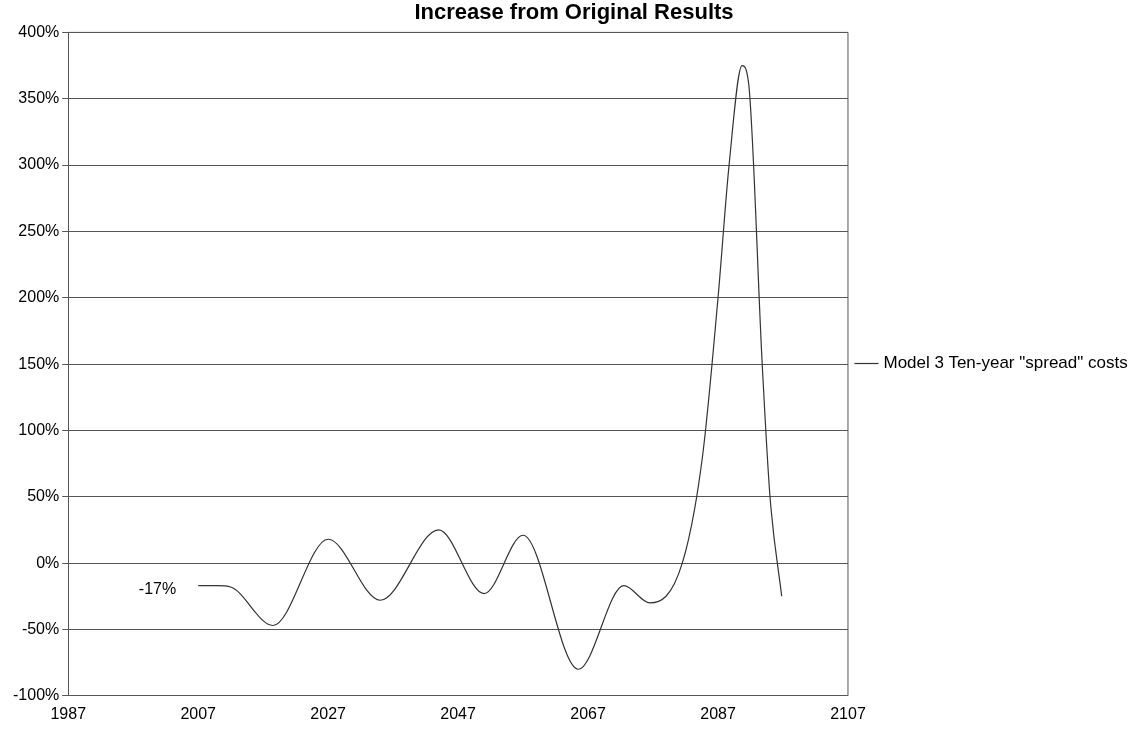 The height and width of the screenshot is (737, 1148). Describe the element at coordinates (40, 628) in the screenshot. I see `y-tick-label: -50%` at that location.